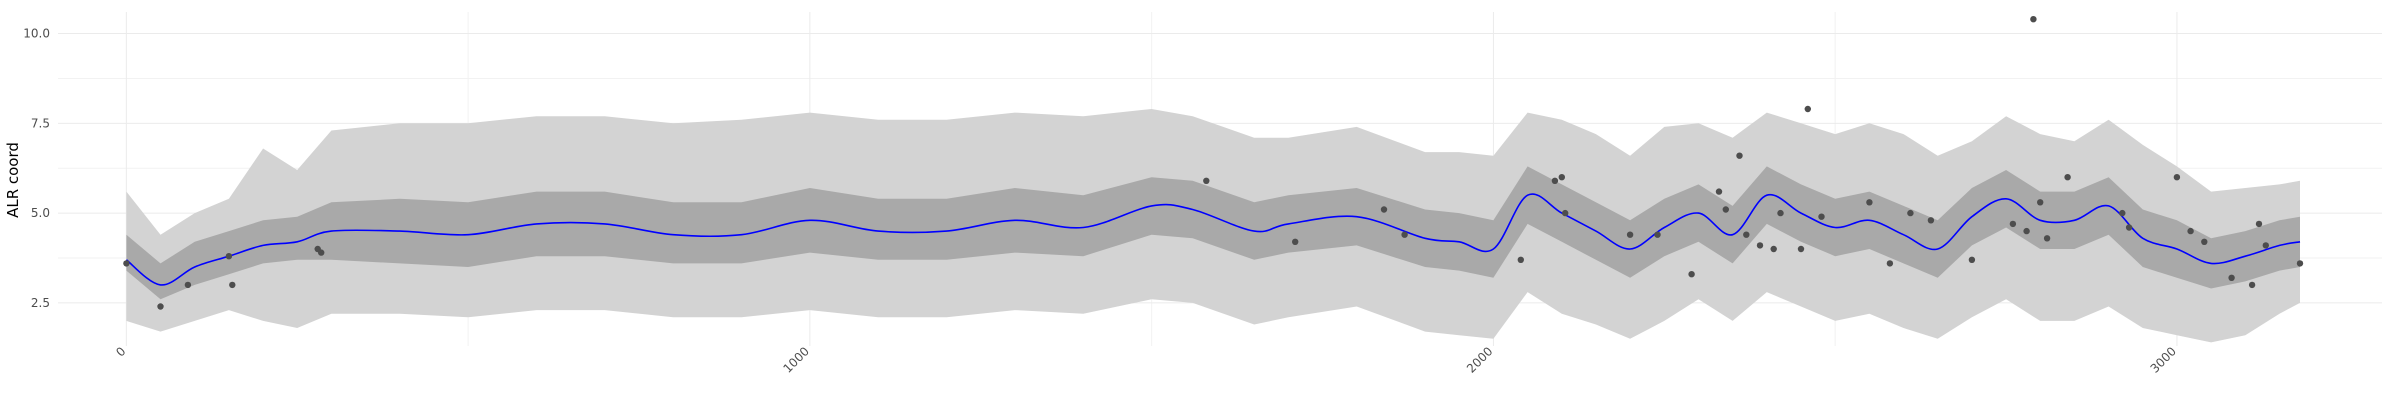 The height and width of the screenshot is (400, 2400). I want to click on y-tick-label: 7.5, so click(40, 123).